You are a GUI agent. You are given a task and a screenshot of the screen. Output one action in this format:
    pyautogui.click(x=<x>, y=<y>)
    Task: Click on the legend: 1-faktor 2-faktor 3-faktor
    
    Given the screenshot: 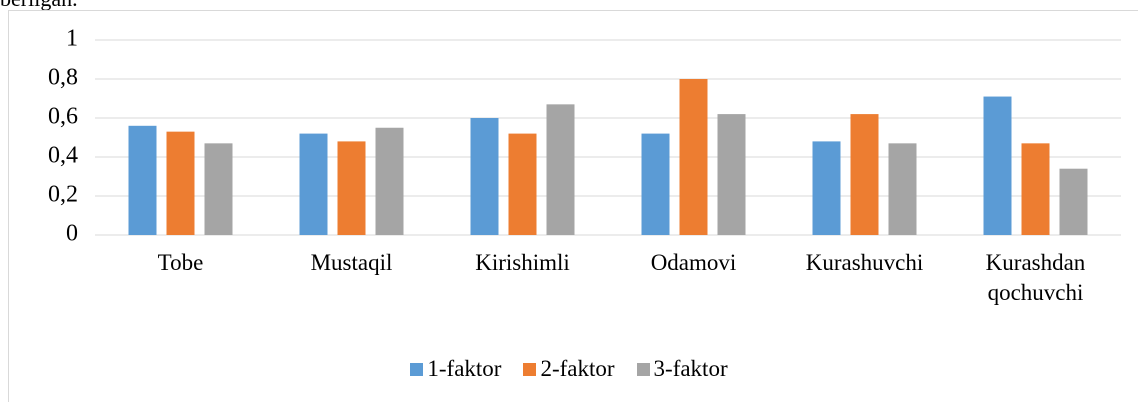 What is the action you would take?
    pyautogui.click(x=569, y=369)
    